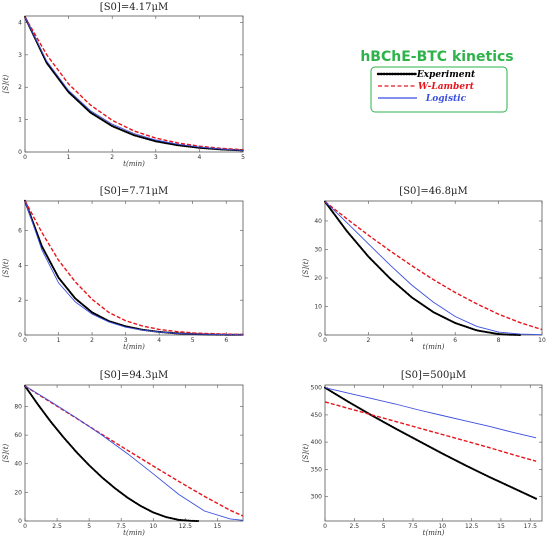 The width and height of the screenshot is (550, 542). I want to click on legend-label: Experiment, so click(446, 75).